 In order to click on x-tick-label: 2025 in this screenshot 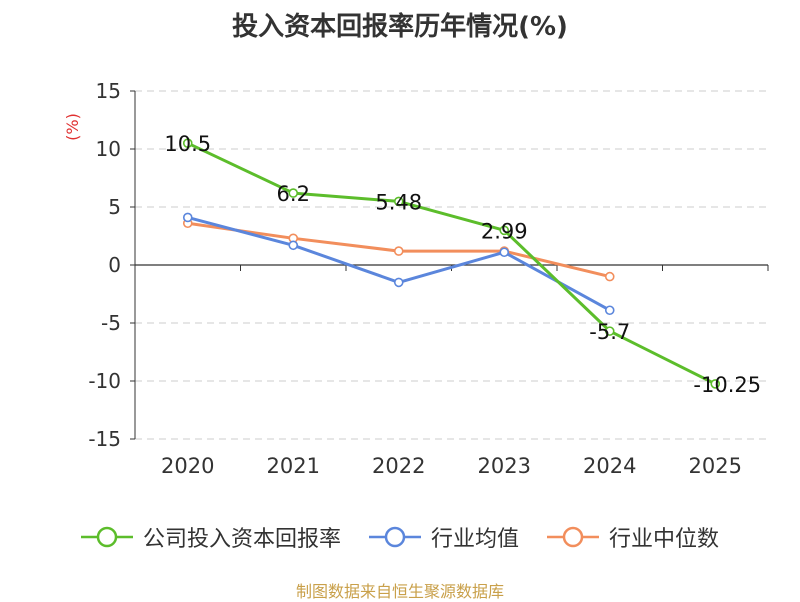, I will do `click(715, 466)`.